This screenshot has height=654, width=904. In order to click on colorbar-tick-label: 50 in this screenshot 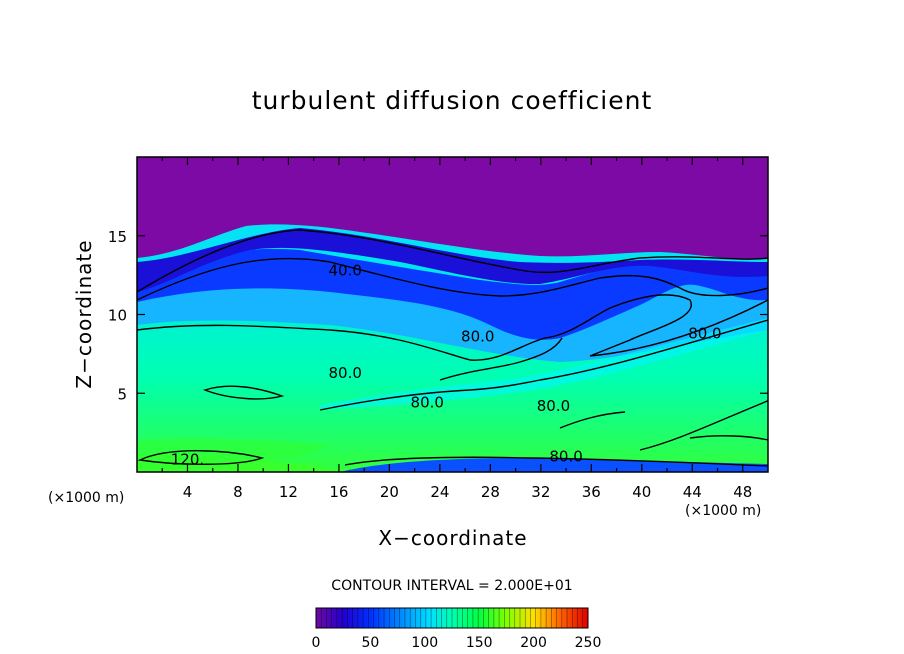, I will do `click(370, 643)`.